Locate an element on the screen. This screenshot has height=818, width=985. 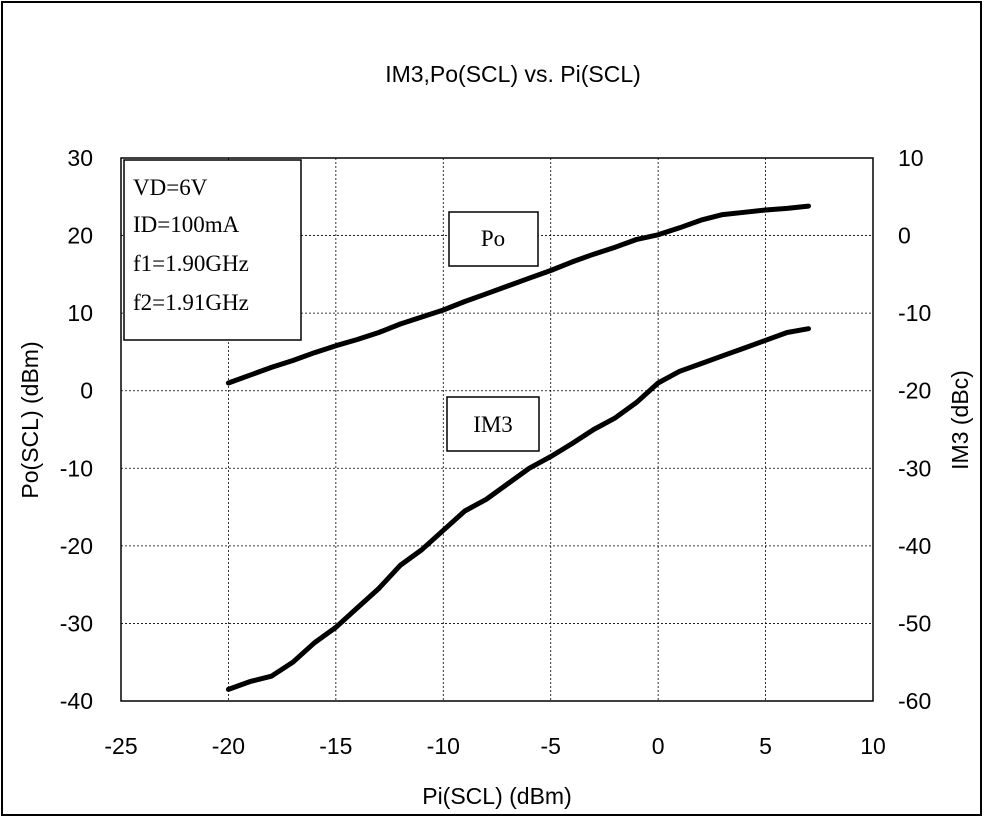
y2-tick-label: -20 is located at coordinates (914, 391).